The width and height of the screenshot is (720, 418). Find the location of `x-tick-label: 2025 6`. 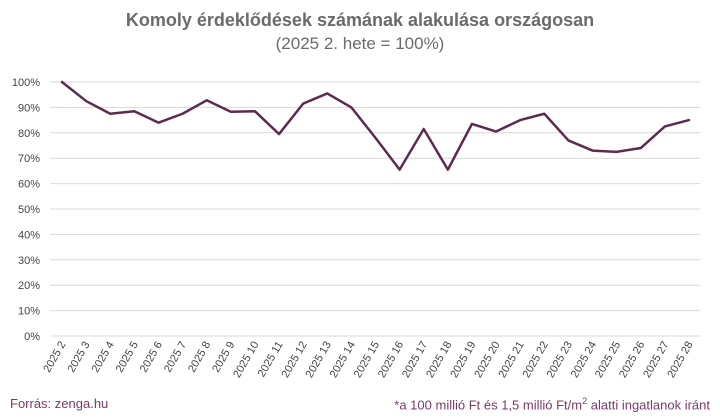

x-tick-label: 2025 6 is located at coordinates (151, 357).